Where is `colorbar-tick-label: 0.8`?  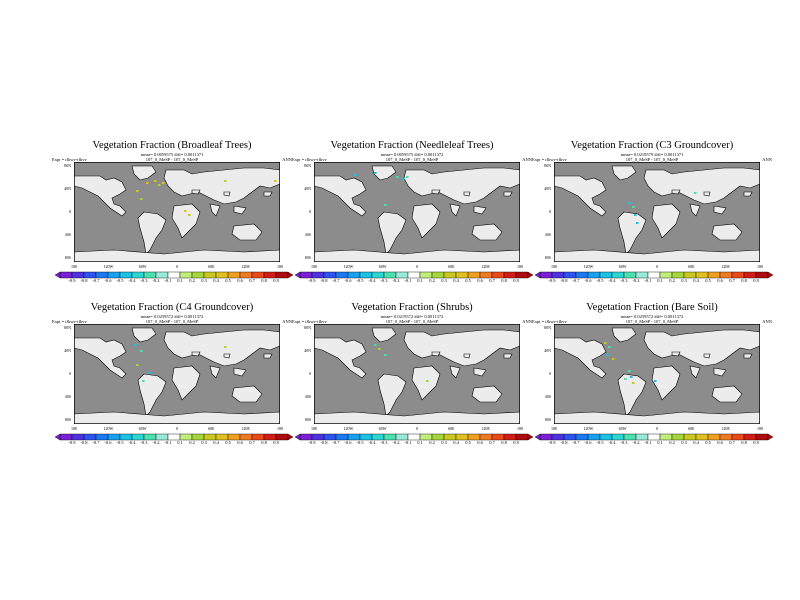 colorbar-tick-label: 0.8 is located at coordinates (264, 280).